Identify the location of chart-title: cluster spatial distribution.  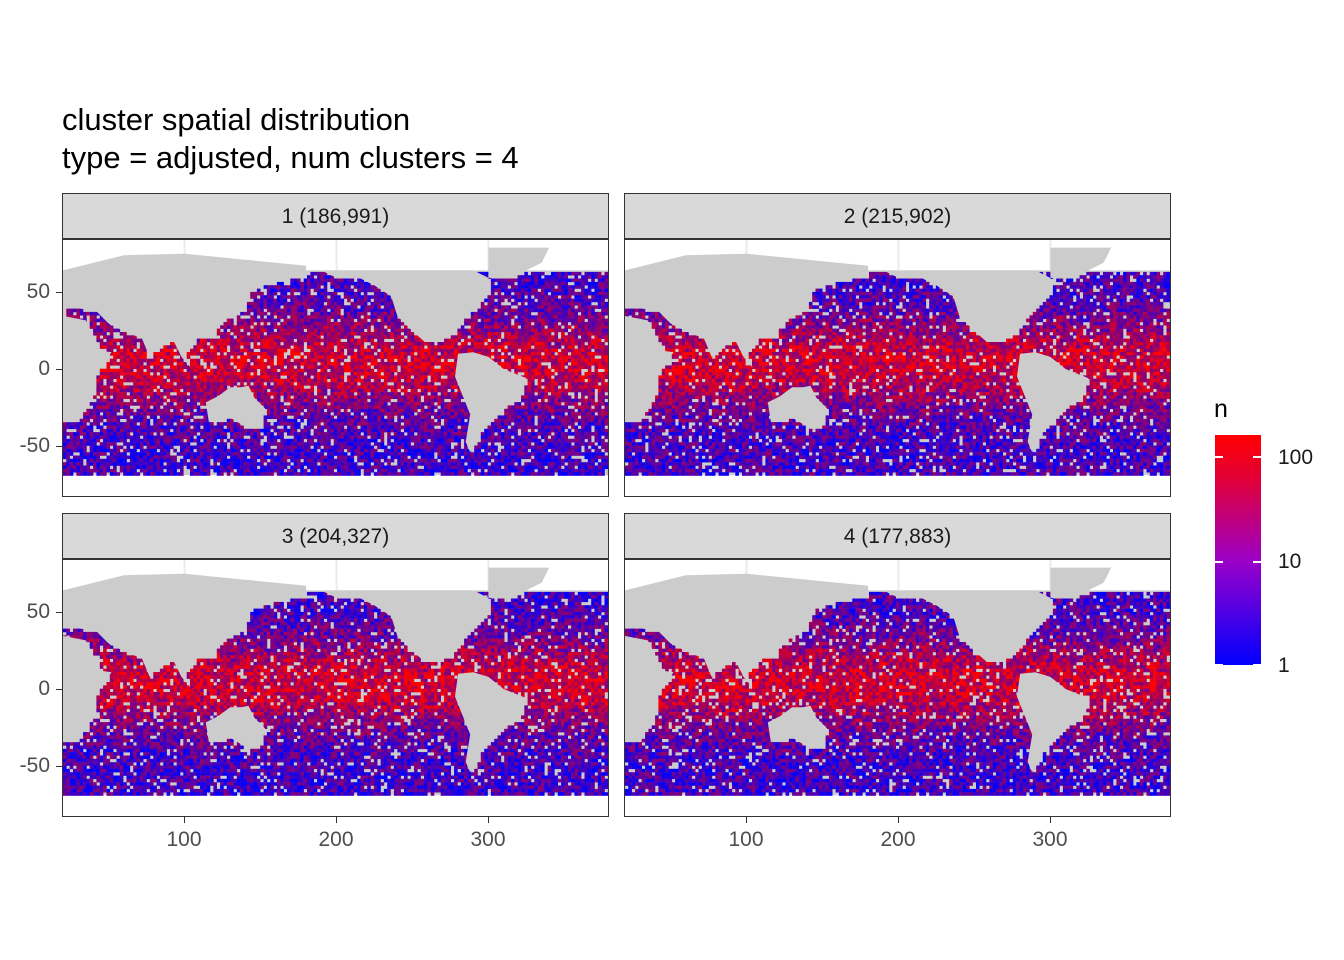
(236, 119).